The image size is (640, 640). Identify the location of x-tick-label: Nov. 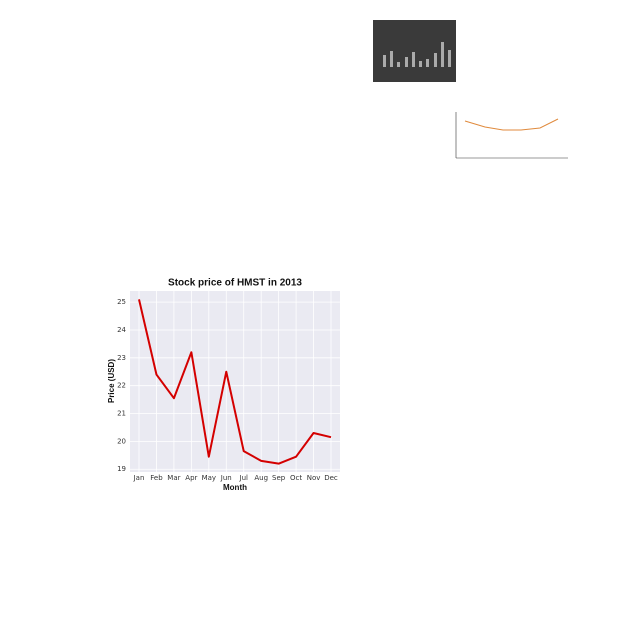
(314, 478).